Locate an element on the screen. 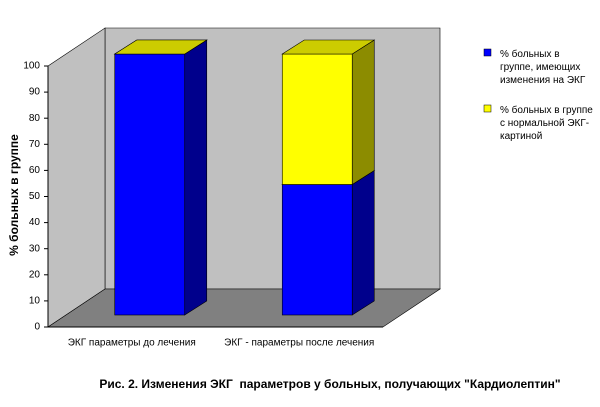  y-tick-label: 50 is located at coordinates (35, 196).